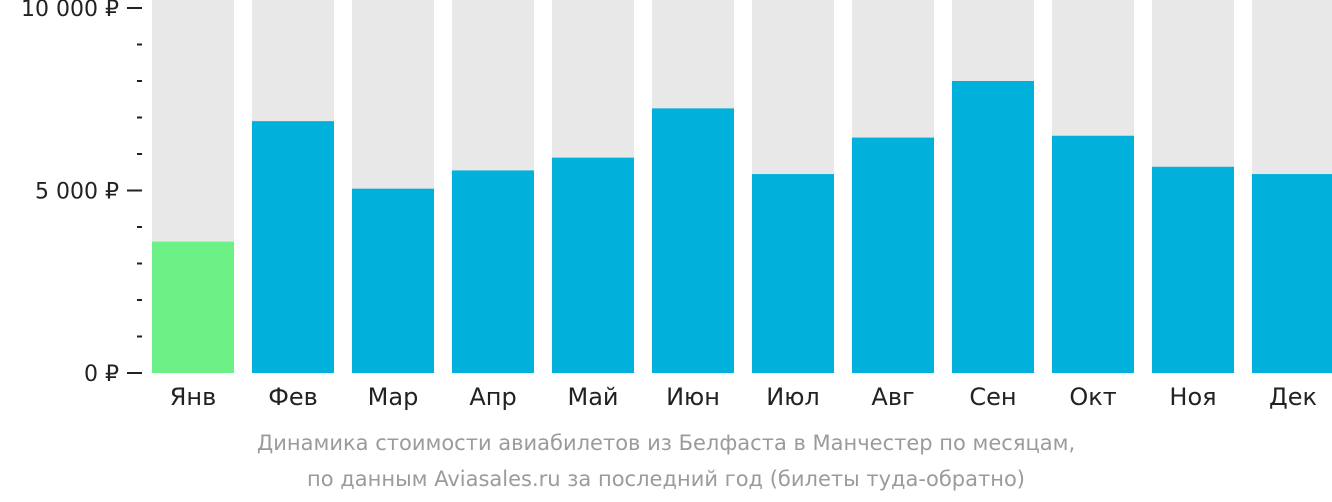  What do you see at coordinates (793, 397) in the screenshot?
I see `x-tick-label: Июл` at bounding box center [793, 397].